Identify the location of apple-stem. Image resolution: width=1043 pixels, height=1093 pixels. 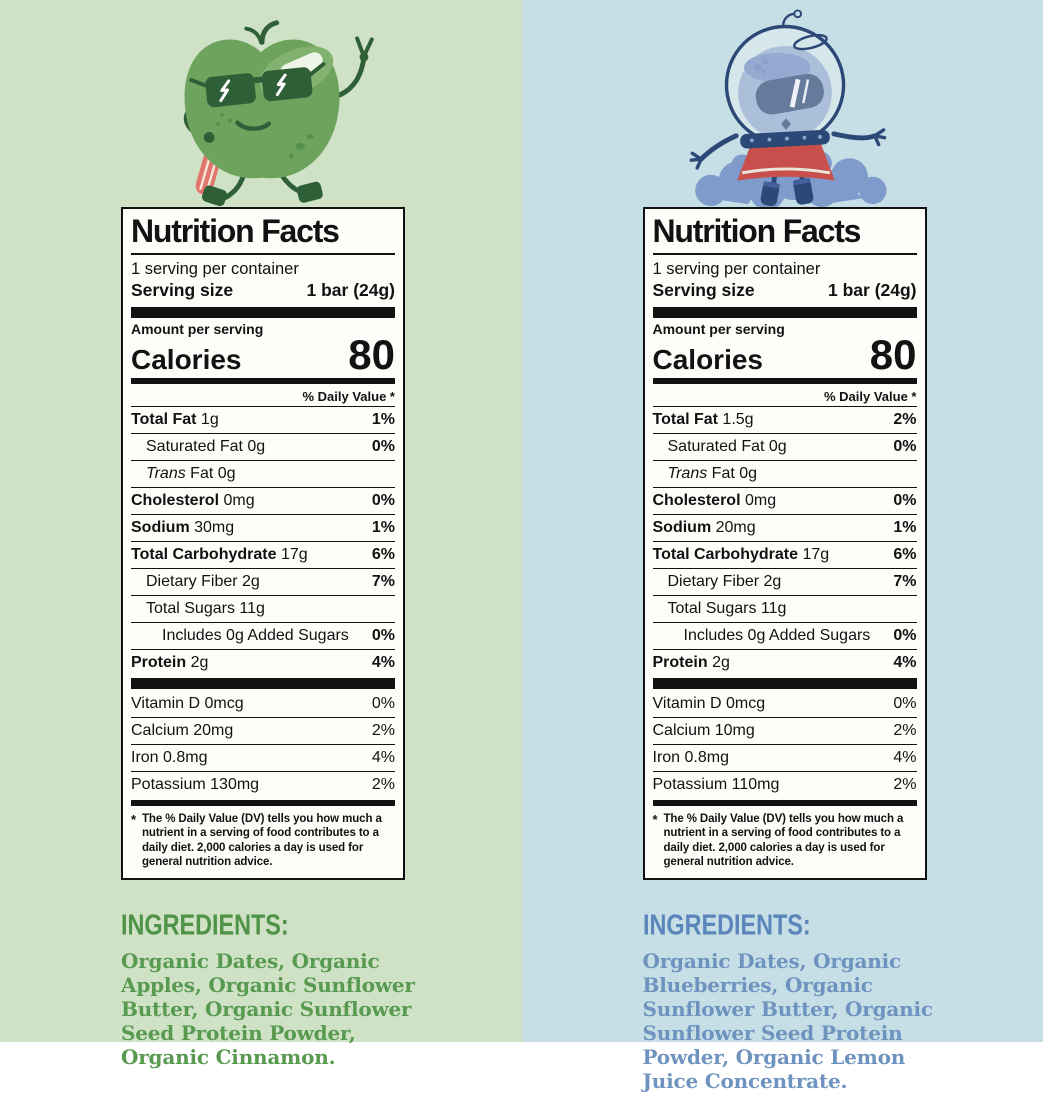
(261, 33).